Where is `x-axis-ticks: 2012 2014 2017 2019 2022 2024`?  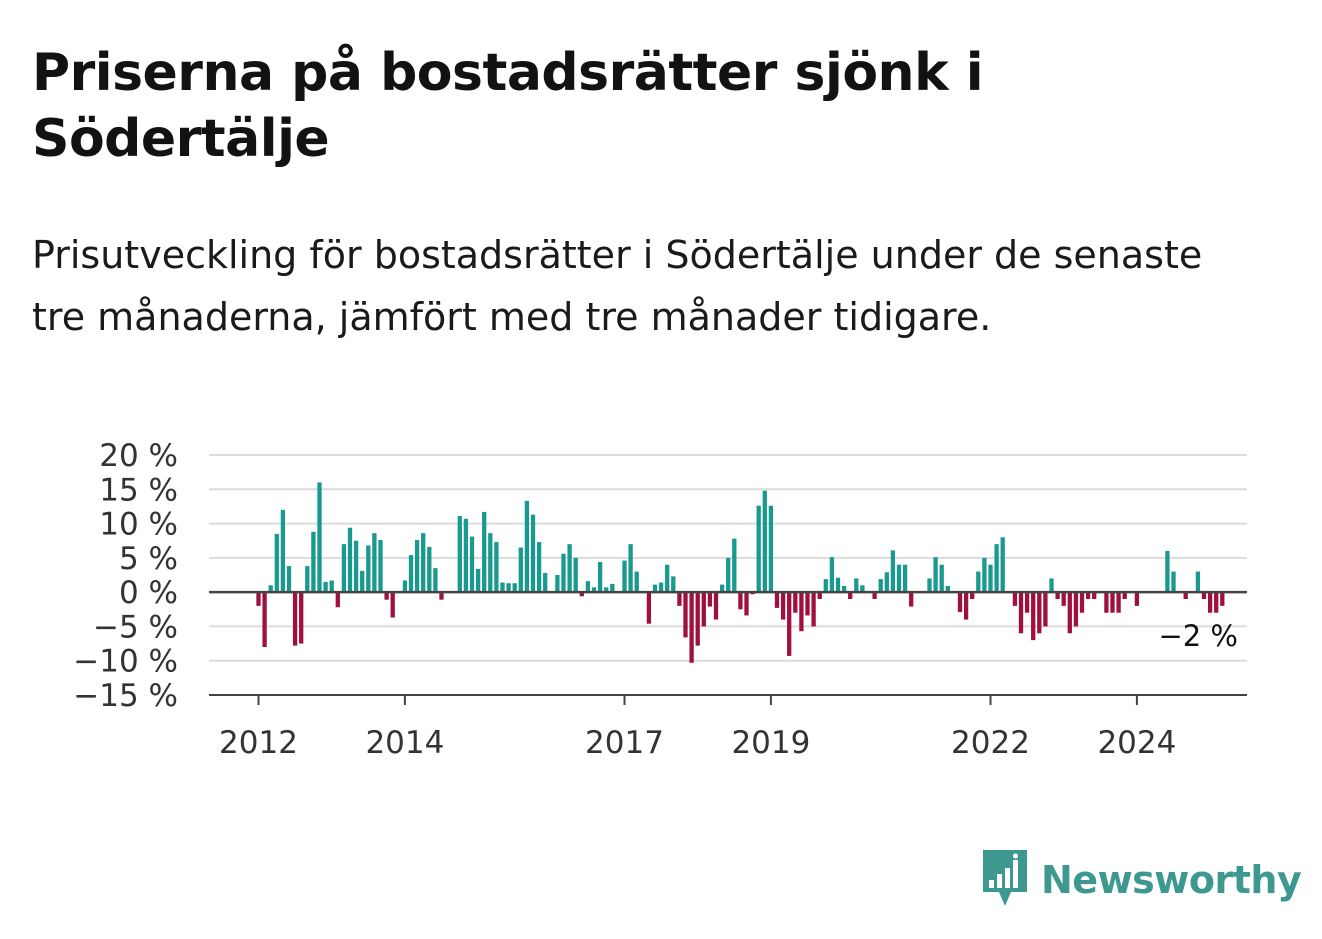 x-axis-ticks: 2012 2014 2017 2019 2022 2024 is located at coordinates (697, 728).